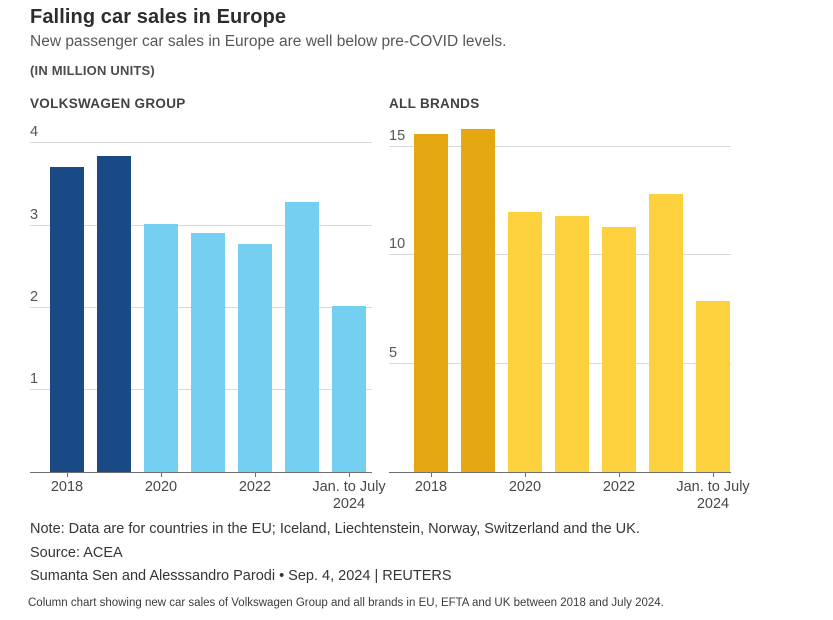 The image size is (833, 620). I want to click on y-tick-label-1: 1, so click(34, 378).